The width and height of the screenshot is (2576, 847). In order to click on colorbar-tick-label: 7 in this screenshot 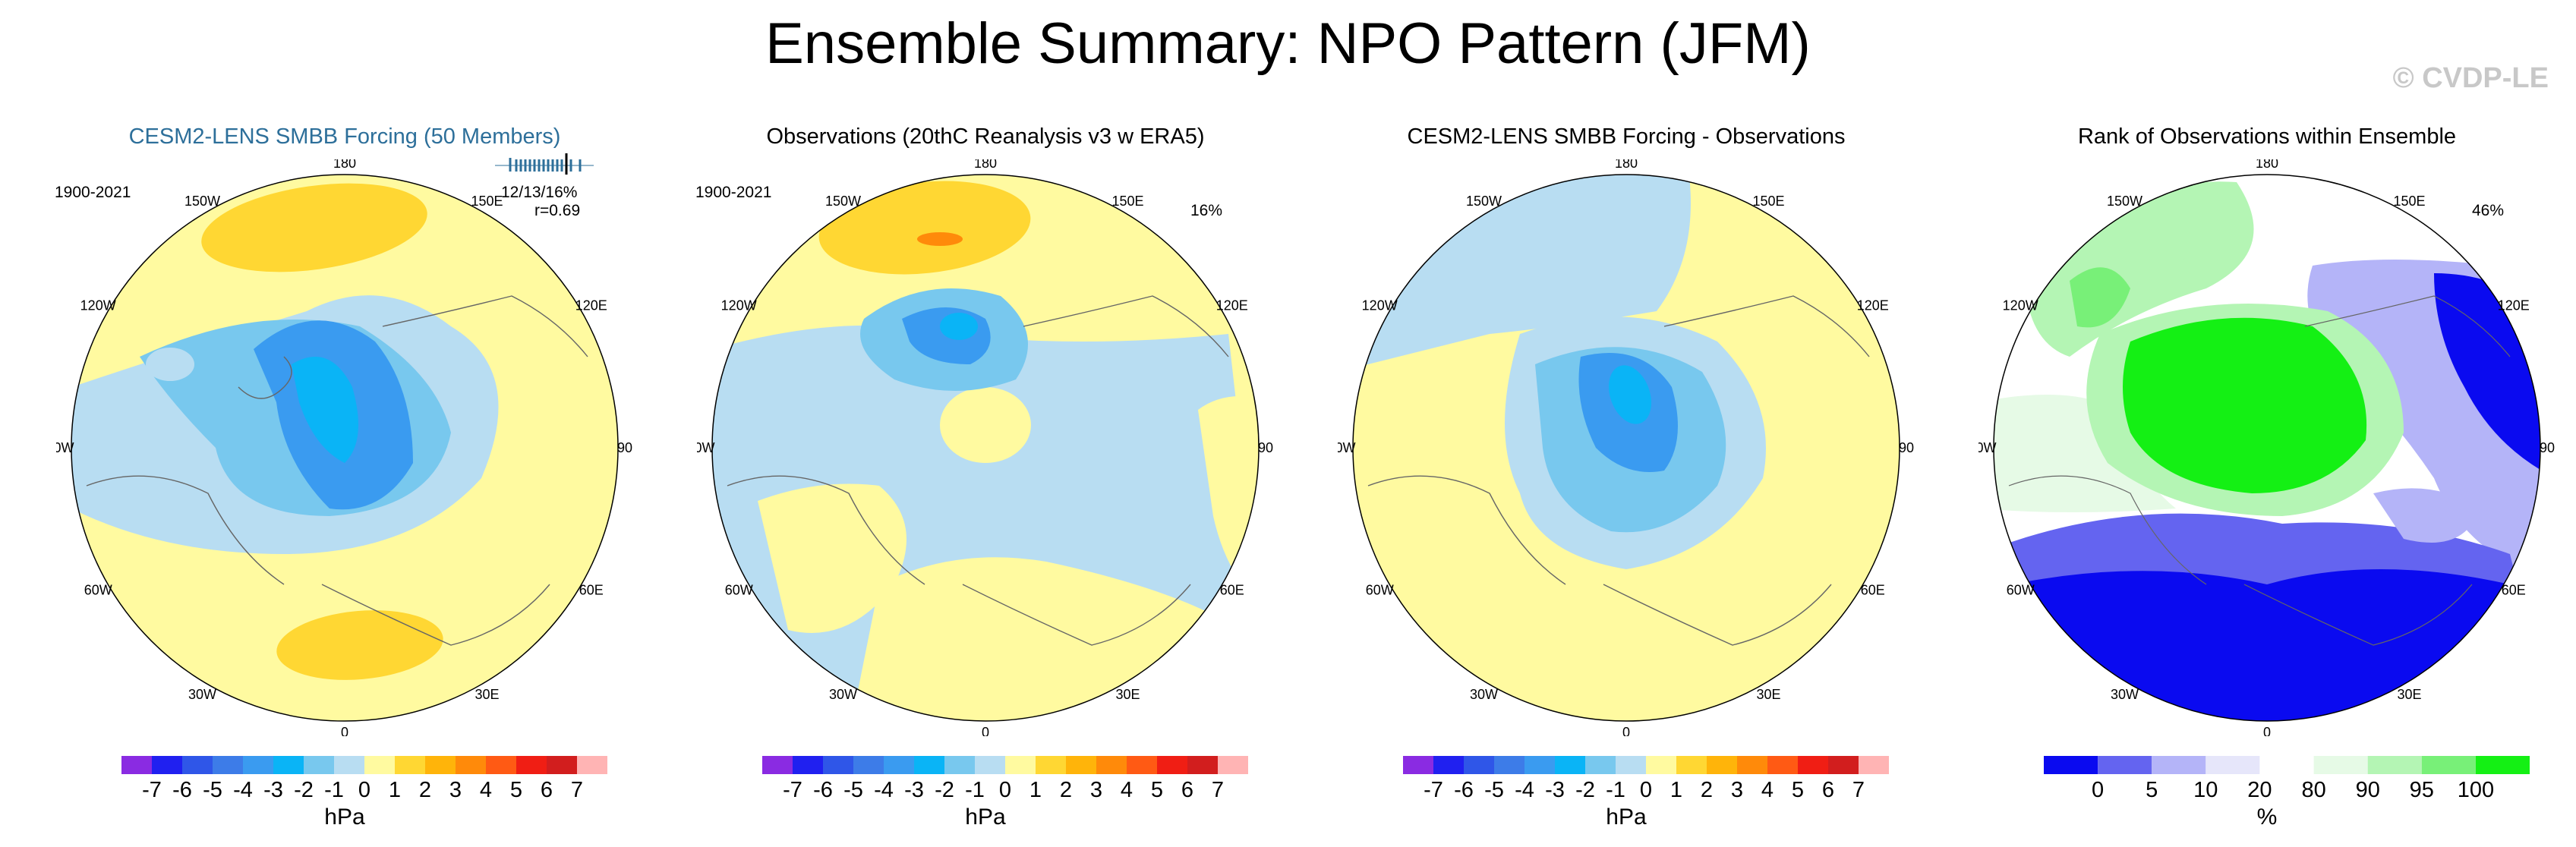, I will do `click(577, 789)`.